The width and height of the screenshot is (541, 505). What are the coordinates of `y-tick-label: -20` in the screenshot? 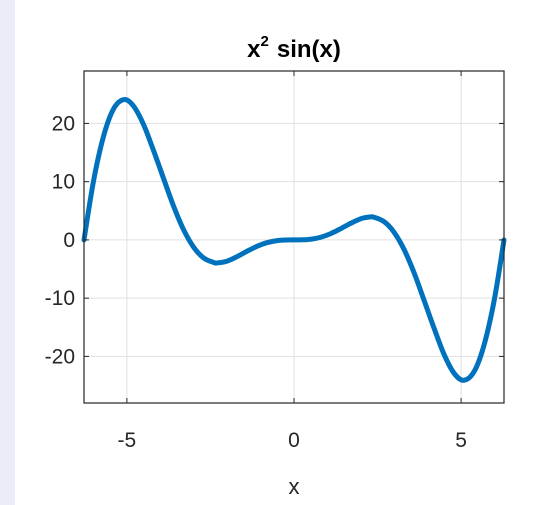 It's located at (60, 356).